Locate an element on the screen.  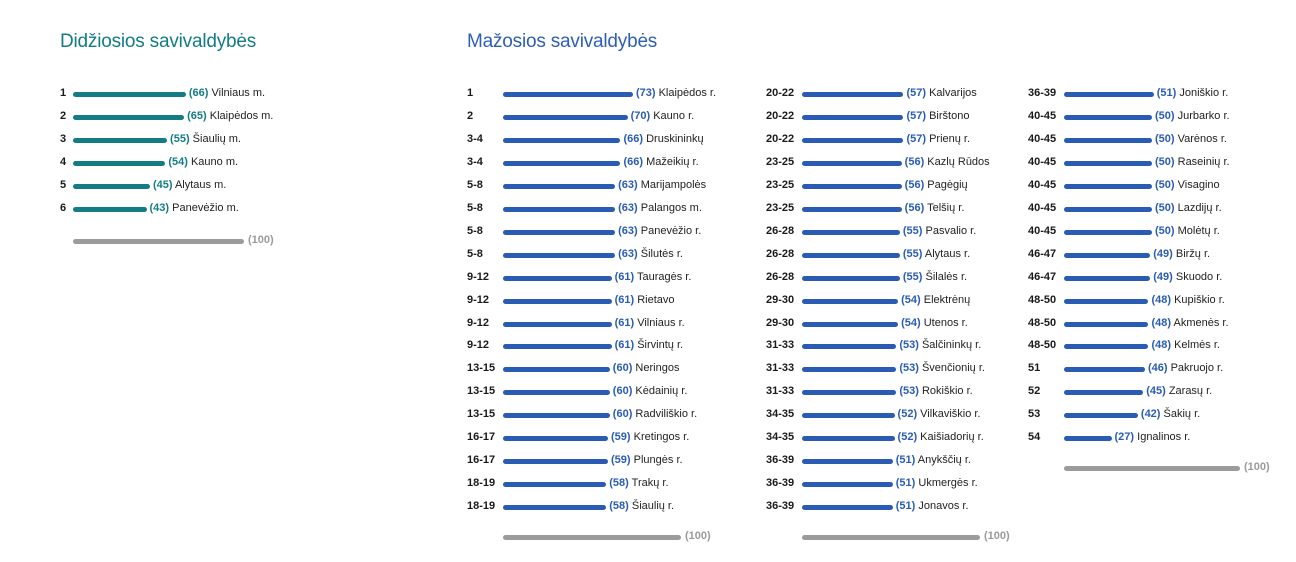
municipality-name: Rokiškio r. is located at coordinates (947, 391).